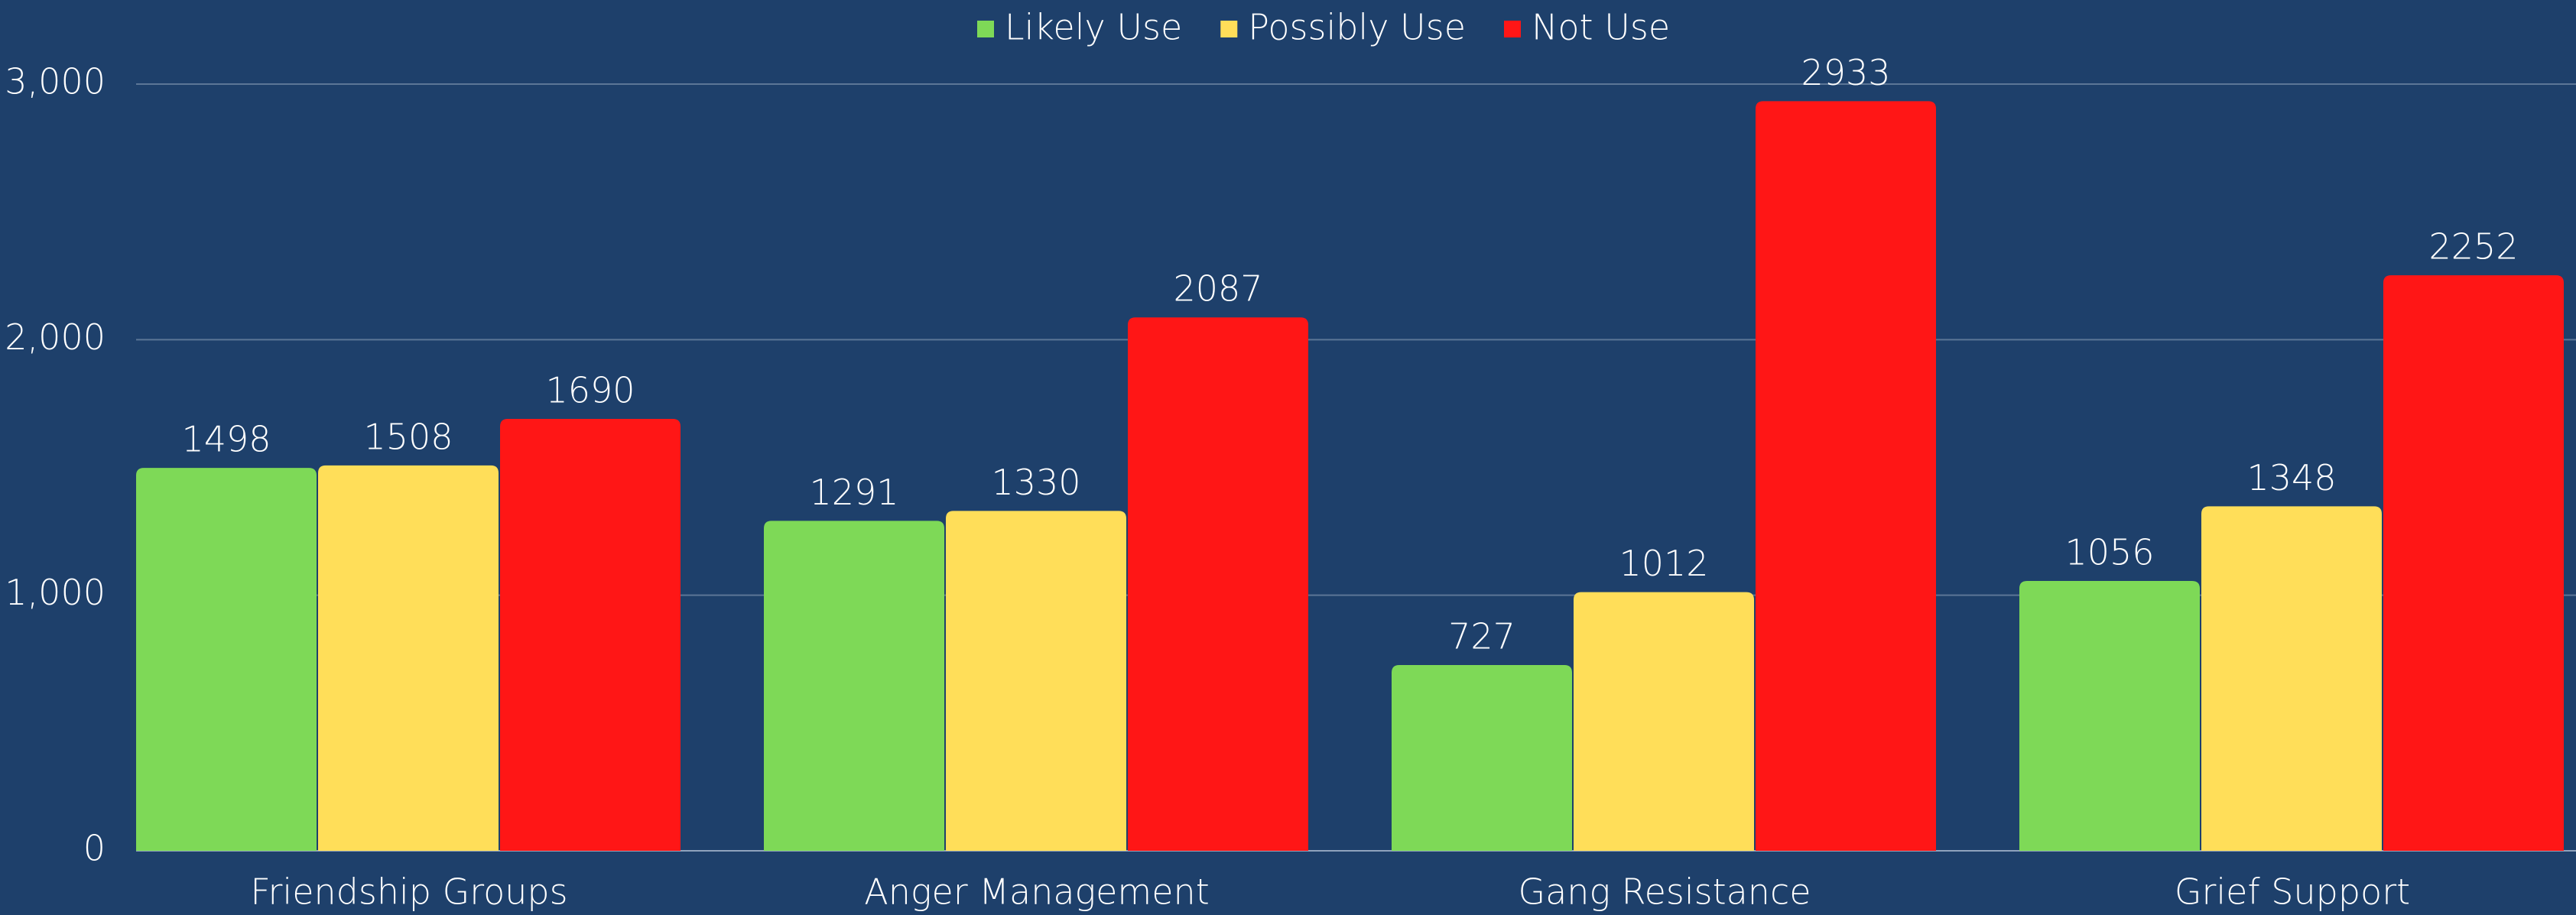  What do you see at coordinates (95, 848) in the screenshot?
I see `y-tick-label: 0` at bounding box center [95, 848].